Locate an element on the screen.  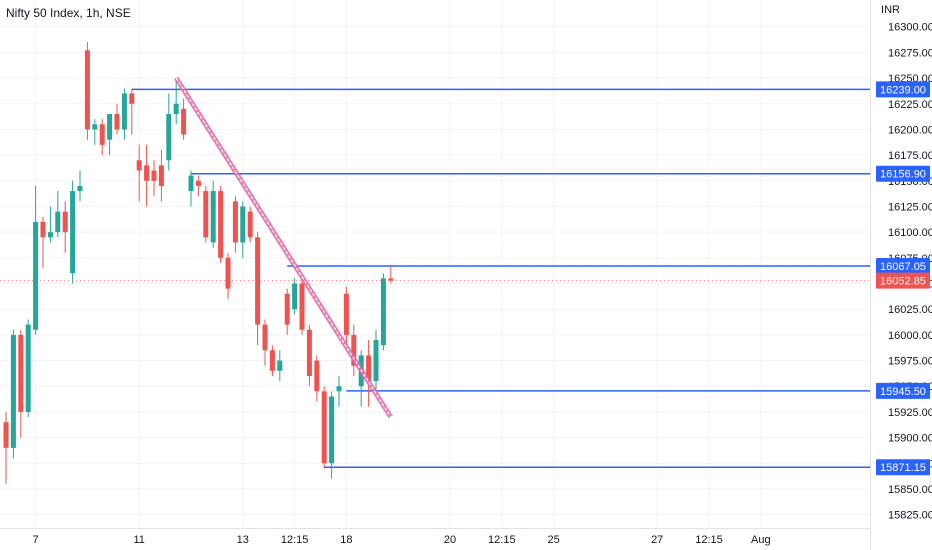
y-tick-label: 16225.00 is located at coordinates (910, 105).